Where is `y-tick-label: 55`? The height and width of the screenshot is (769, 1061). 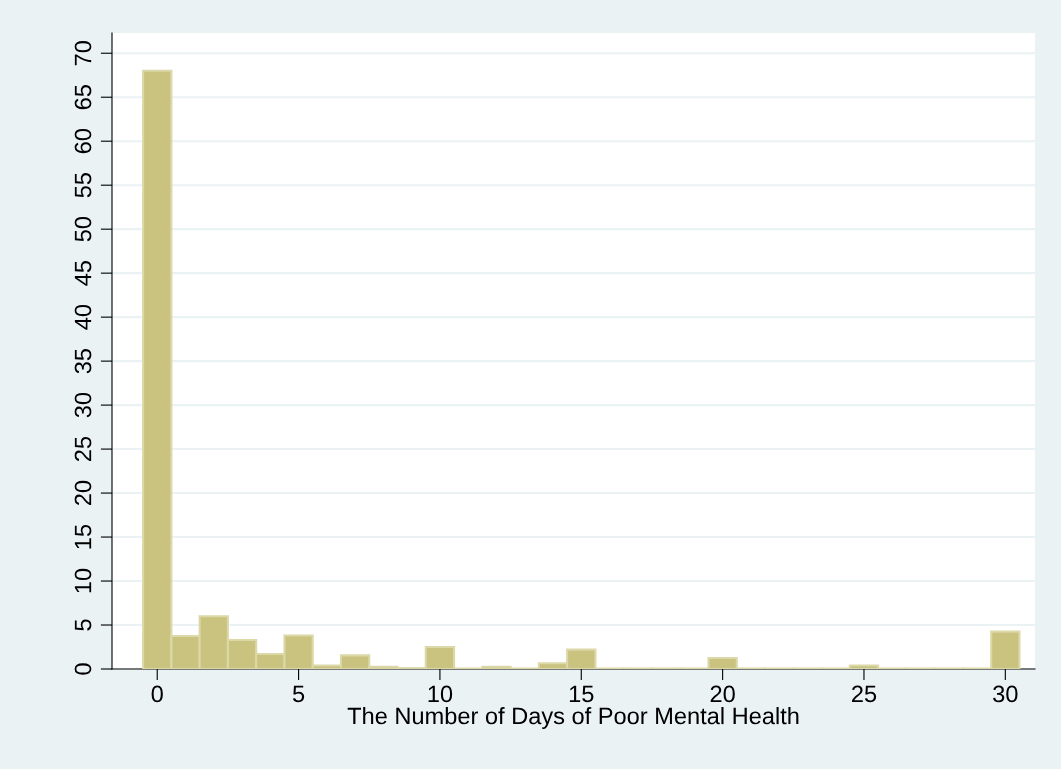
y-tick-label: 55 is located at coordinates (83, 185).